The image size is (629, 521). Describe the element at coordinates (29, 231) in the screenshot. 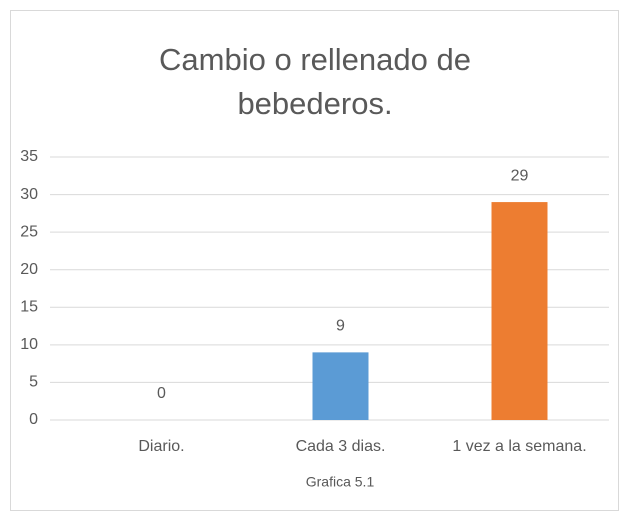

I see `y-tick-label: 25` at that location.